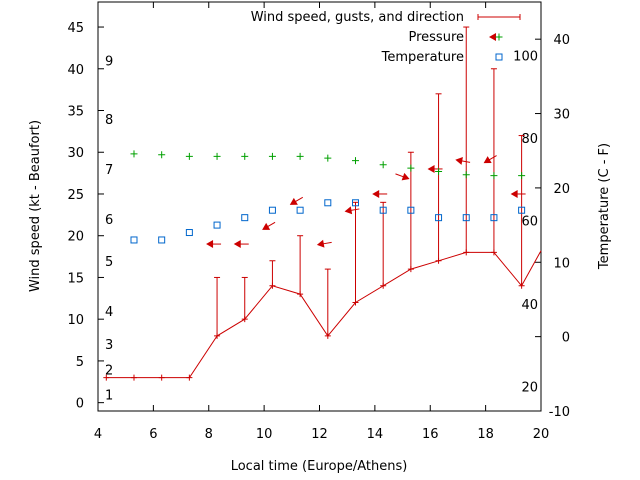 This screenshot has width=640, height=480. I want to click on x-tick-label: 16, so click(430, 434).